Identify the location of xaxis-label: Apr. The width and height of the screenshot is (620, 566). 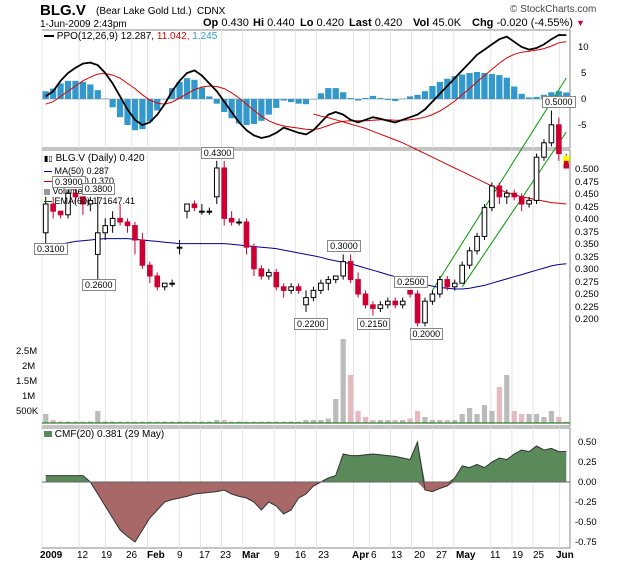
(361, 555).